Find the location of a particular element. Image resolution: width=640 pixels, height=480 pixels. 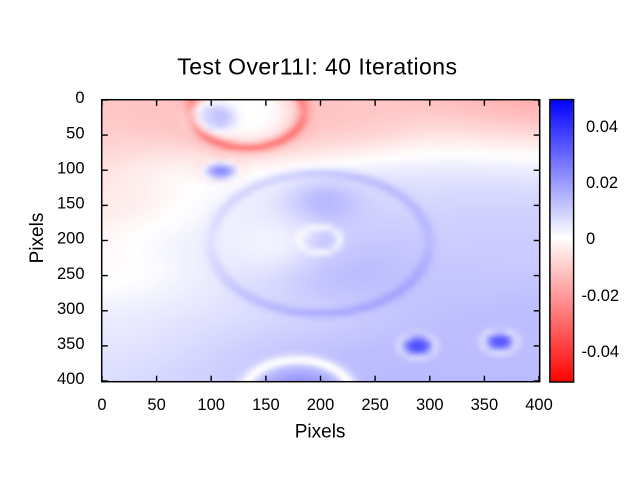

svg-text: -0.02 is located at coordinates (601, 296).